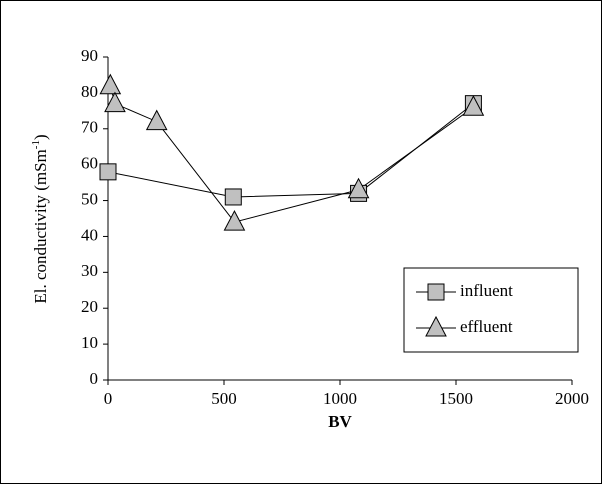 The image size is (602, 484). Describe the element at coordinates (456, 398) in the screenshot. I see `x-tick-label: 1500` at that location.